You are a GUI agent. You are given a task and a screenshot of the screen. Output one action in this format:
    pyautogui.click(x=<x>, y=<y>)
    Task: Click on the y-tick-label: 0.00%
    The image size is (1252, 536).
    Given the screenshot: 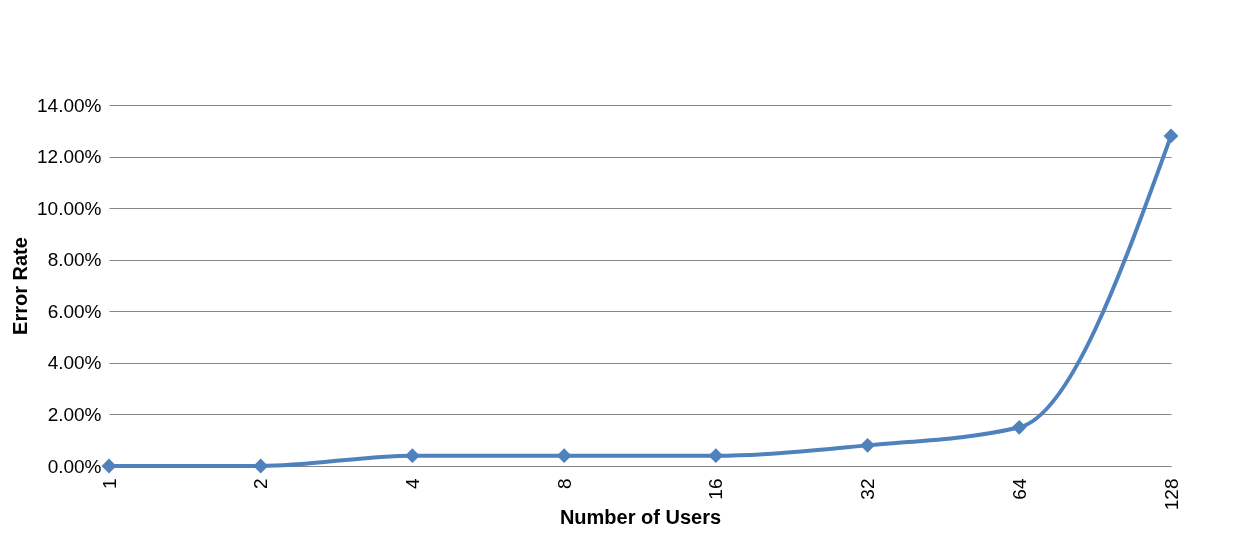 What is the action you would take?
    pyautogui.click(x=74, y=466)
    